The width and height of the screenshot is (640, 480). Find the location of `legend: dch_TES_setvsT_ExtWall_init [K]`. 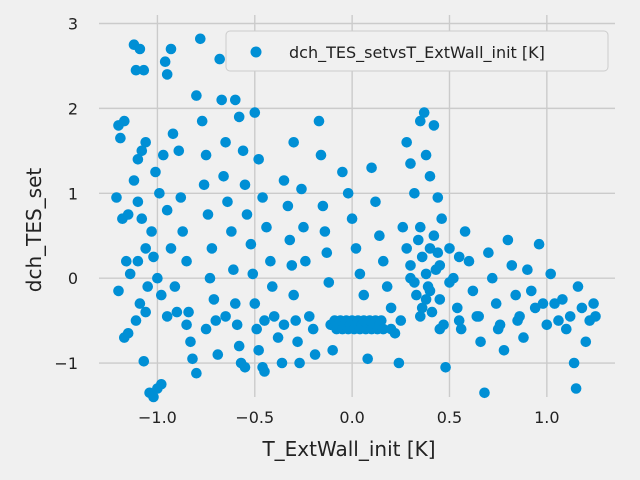

legend: dch_TES_setvsT_ExtWall_init [K] is located at coordinates (417, 51).